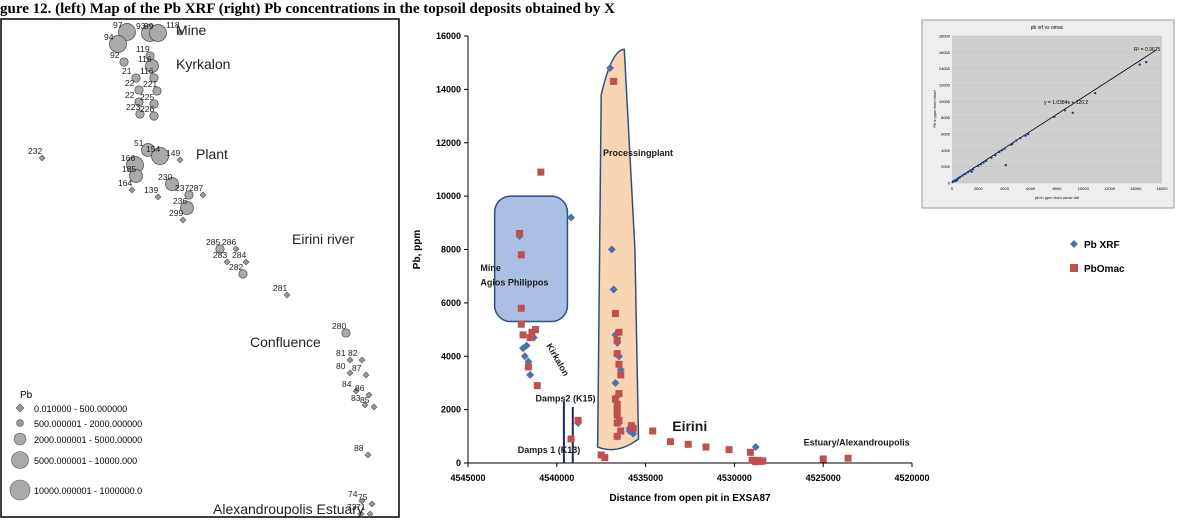 The height and width of the screenshot is (523, 1178). What do you see at coordinates (20, 423) in the screenshot?
I see `legend-symbol` at bounding box center [20, 423].